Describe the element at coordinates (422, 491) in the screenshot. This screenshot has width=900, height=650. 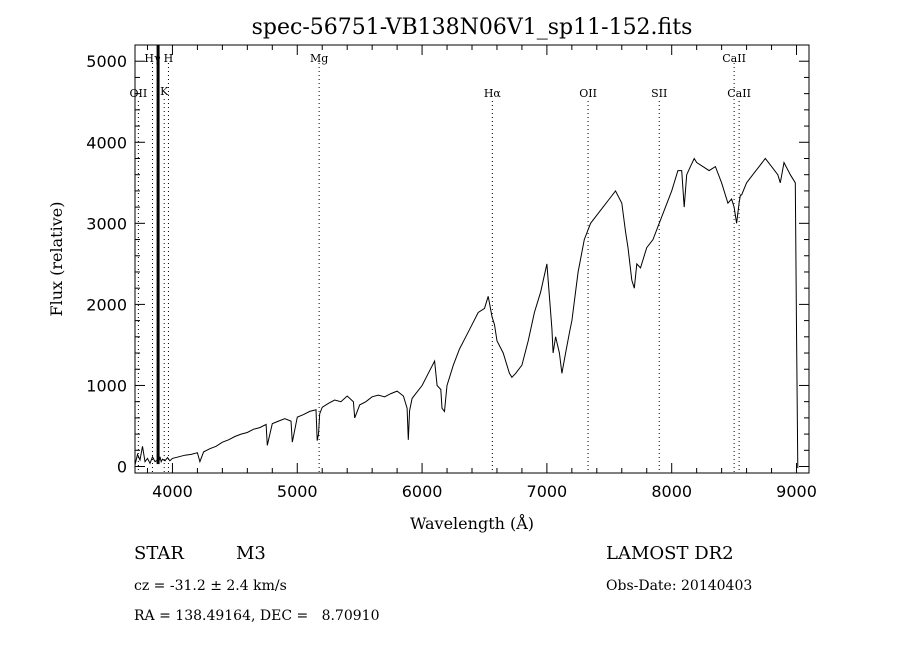
I see `x-tick-label: 6000` at that location.